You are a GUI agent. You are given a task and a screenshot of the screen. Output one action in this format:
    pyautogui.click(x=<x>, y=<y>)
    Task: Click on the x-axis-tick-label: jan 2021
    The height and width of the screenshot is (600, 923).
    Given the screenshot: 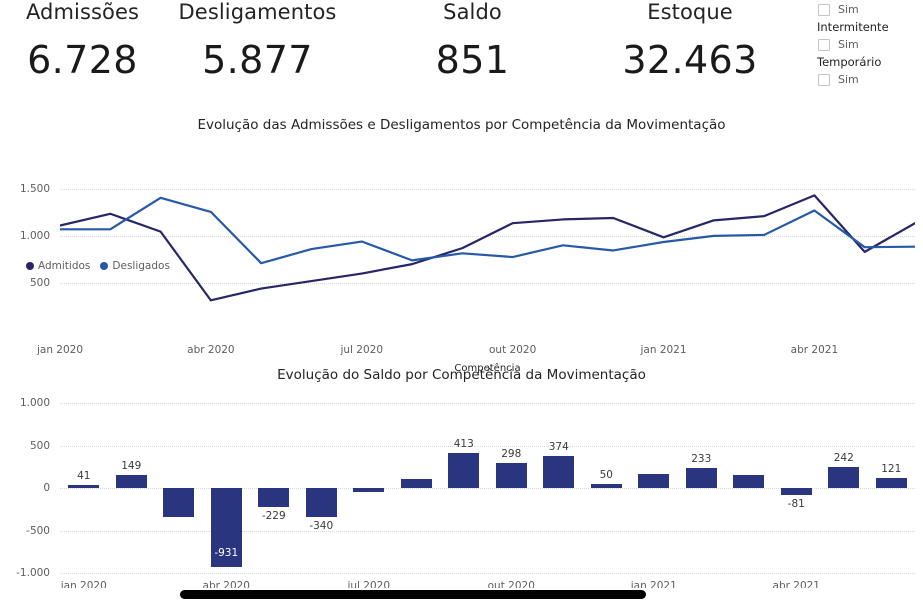 What is the action you would take?
    pyautogui.click(x=663, y=350)
    